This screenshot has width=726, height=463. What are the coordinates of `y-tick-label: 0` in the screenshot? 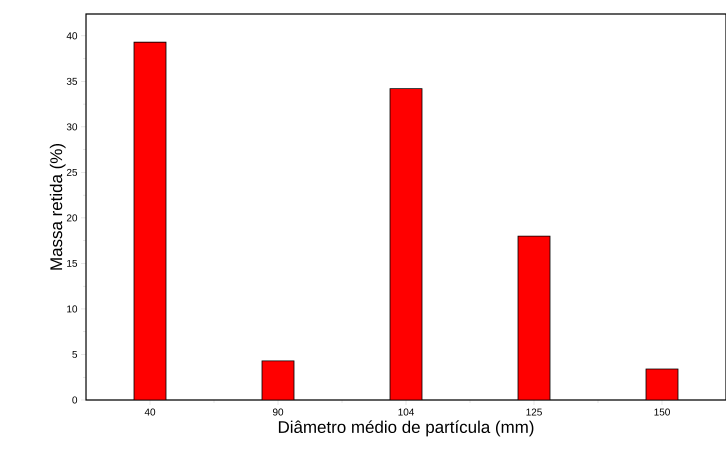 It's located at (75, 400).